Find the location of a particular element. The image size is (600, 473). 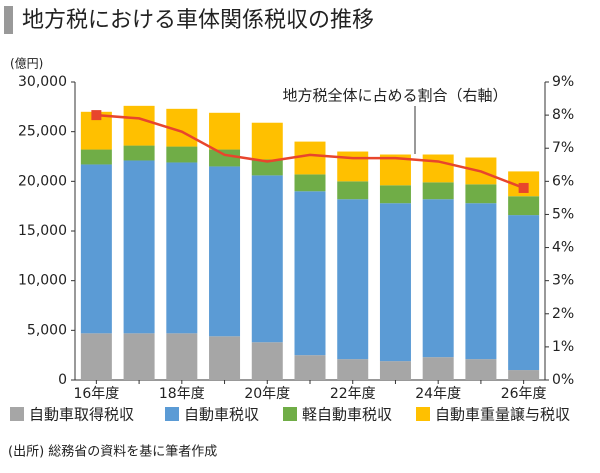

y2-tick-label: 7% is located at coordinates (563, 148).